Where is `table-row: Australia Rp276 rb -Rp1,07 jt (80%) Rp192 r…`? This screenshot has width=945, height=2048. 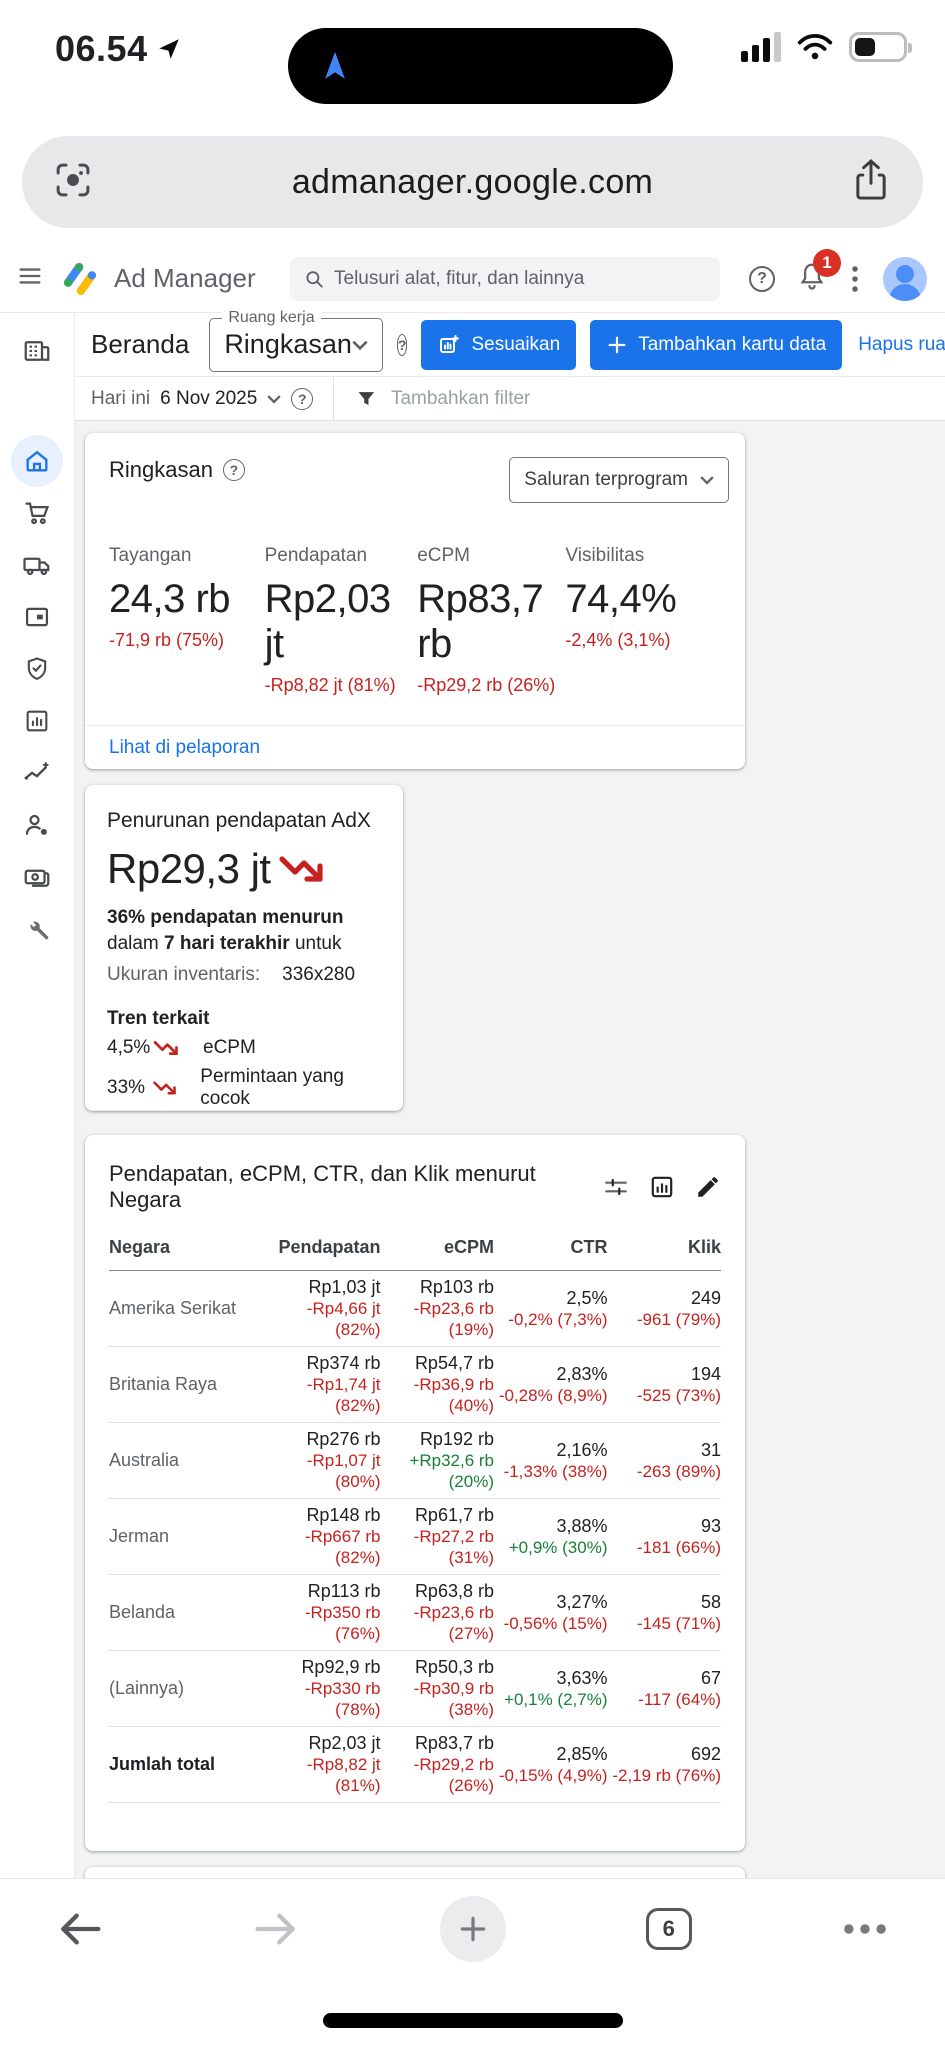 table-row: Australia Rp276 rb -Rp1,07 jt (80%) Rp192 r… is located at coordinates (415, 1460).